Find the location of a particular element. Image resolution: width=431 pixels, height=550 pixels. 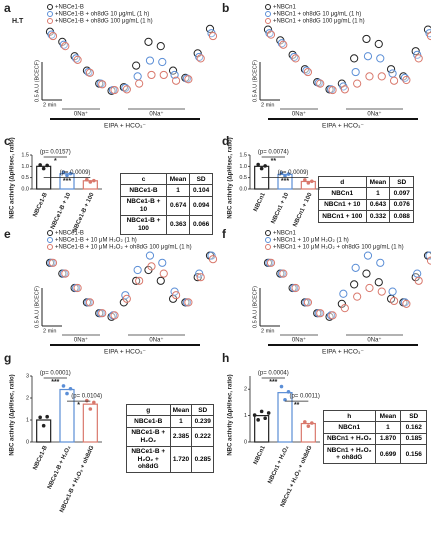

panel-note: H.T is located at coordinates (18, 21).